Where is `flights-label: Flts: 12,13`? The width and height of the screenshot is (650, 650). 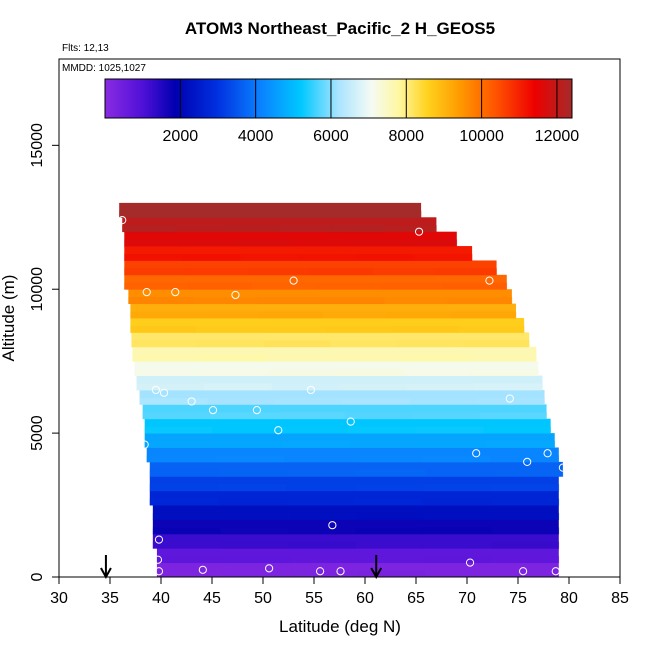 flights-label: Flts: 12,13 is located at coordinates (85, 48).